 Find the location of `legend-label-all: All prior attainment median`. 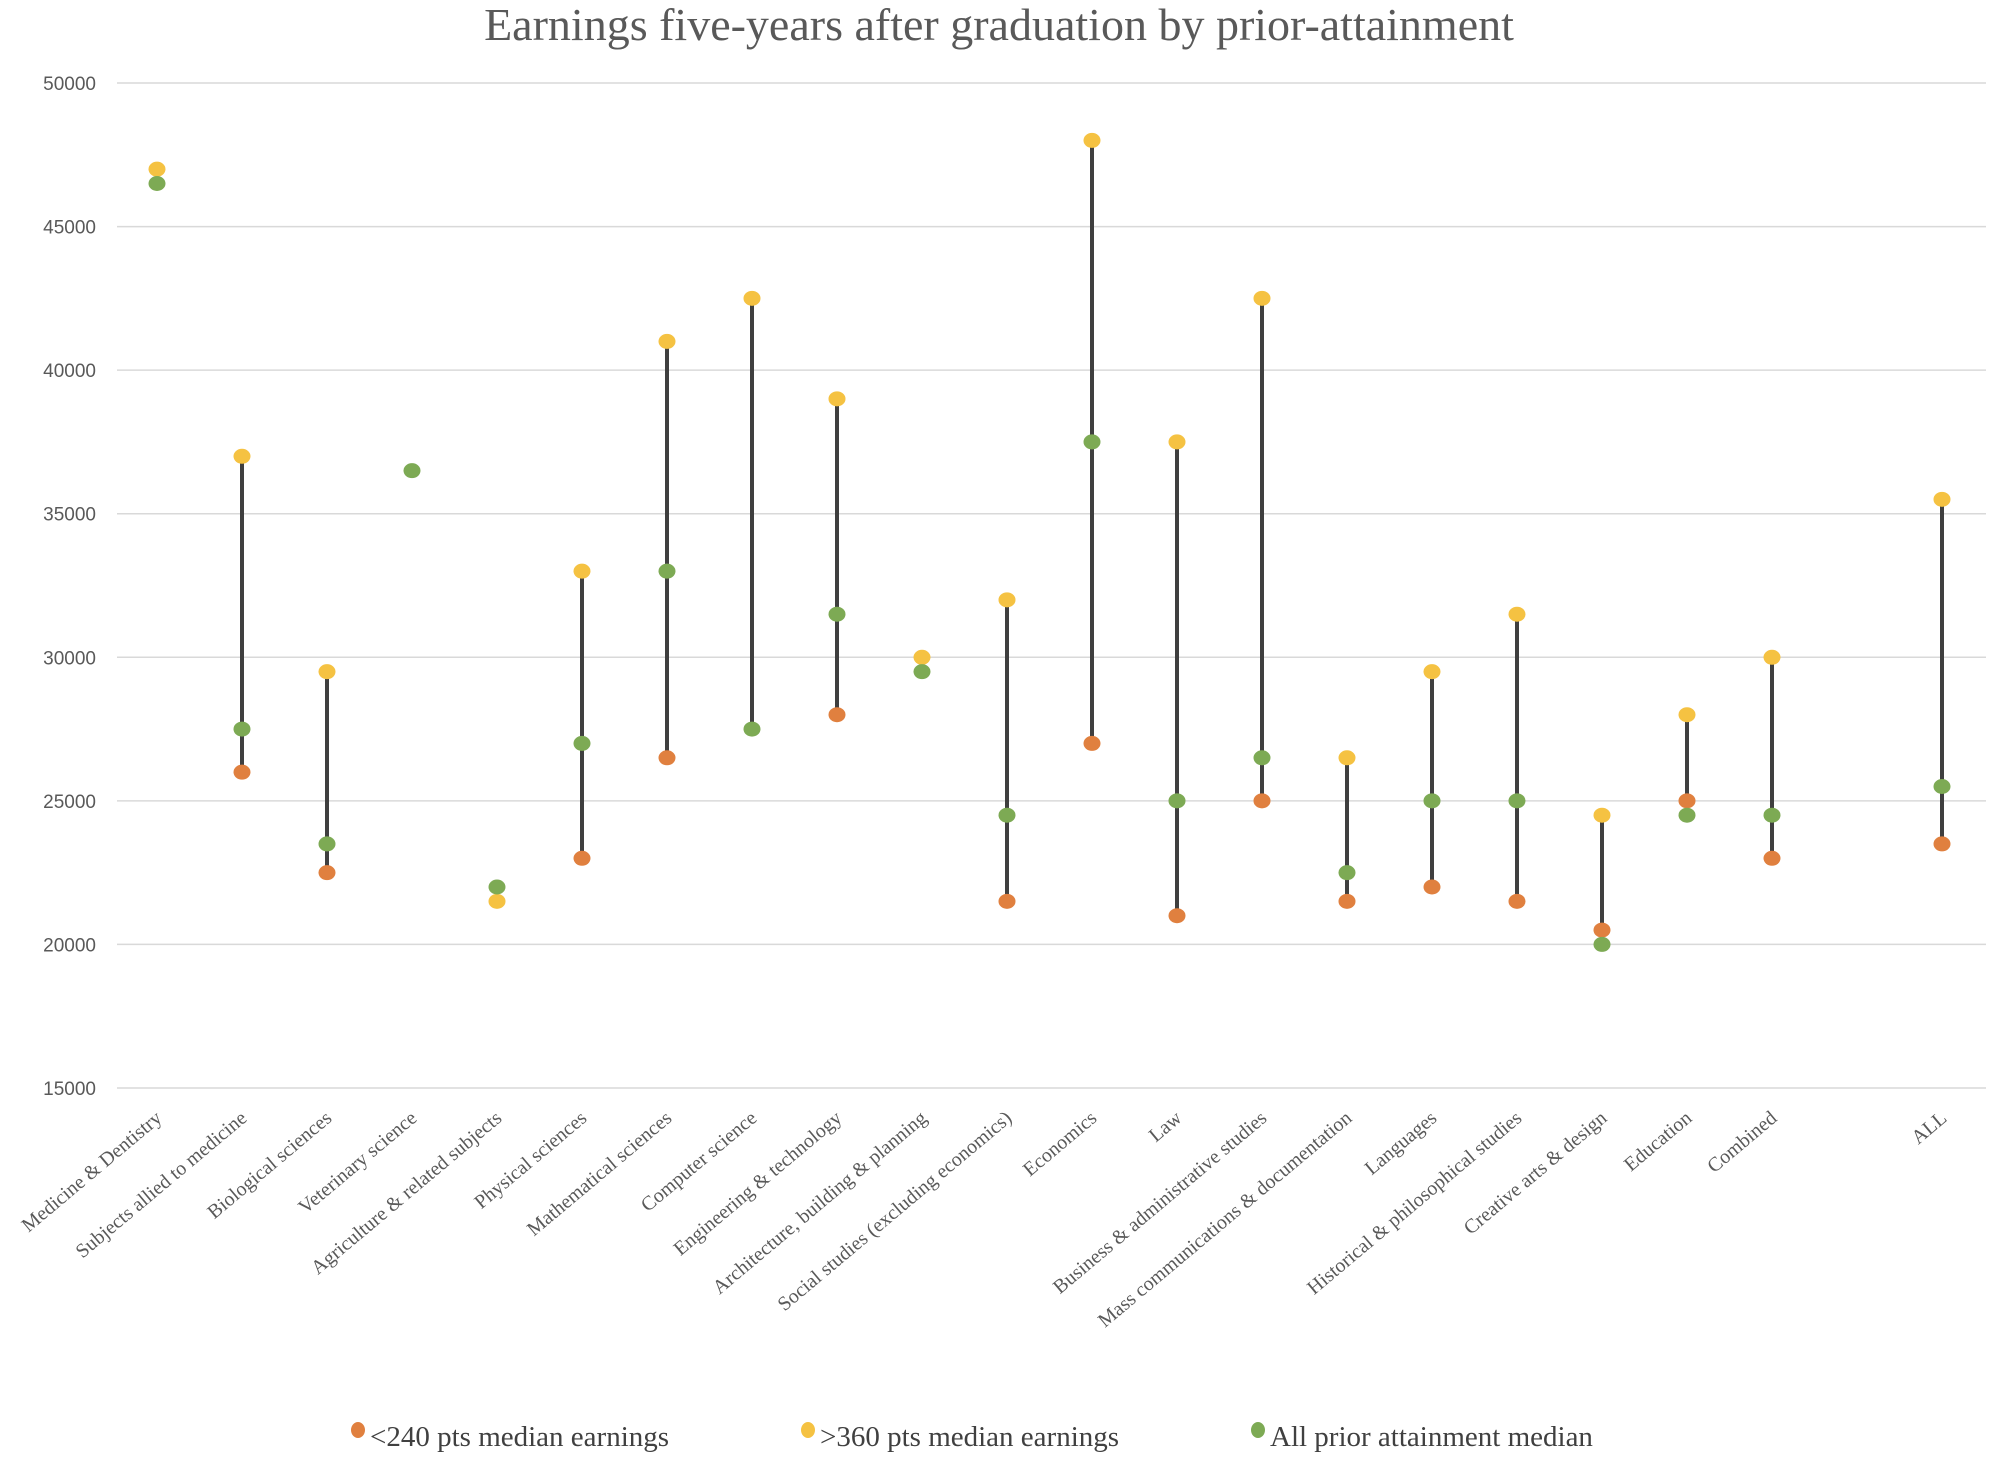

legend-label-all: All prior attainment median is located at coordinates (1431, 1437).